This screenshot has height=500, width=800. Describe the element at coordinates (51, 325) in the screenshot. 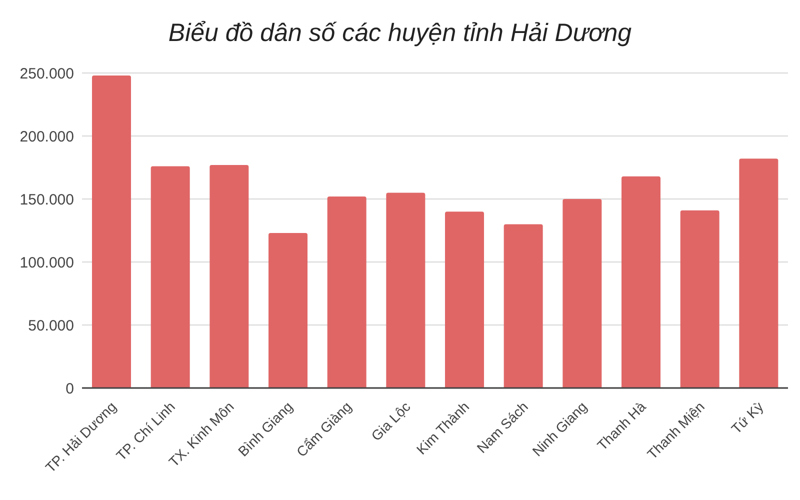

I see `y-tick-label: 50.000` at that location.